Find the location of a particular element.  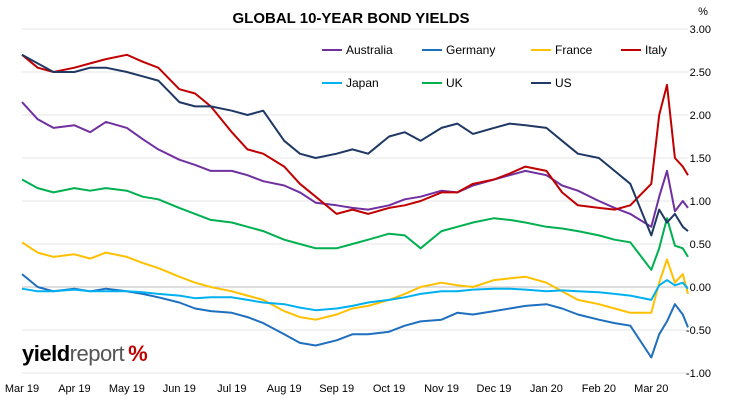

x-tick-label: Aug 19 is located at coordinates (284, 389).